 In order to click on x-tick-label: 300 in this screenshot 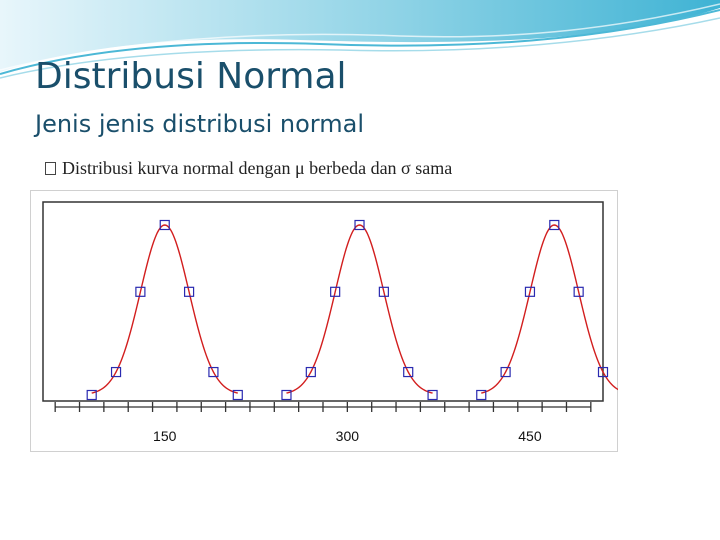, I will do `click(348, 436)`.